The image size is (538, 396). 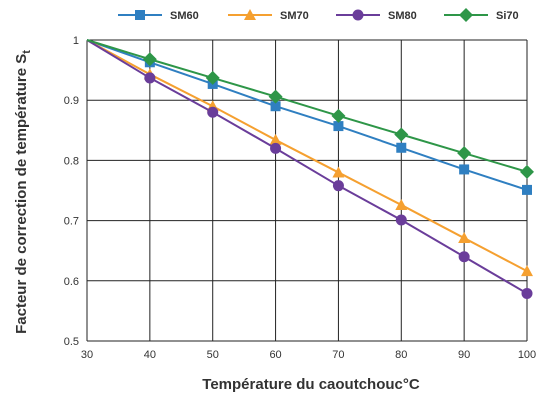 What do you see at coordinates (275, 355) in the screenshot?
I see `x-tick-label: 60` at bounding box center [275, 355].